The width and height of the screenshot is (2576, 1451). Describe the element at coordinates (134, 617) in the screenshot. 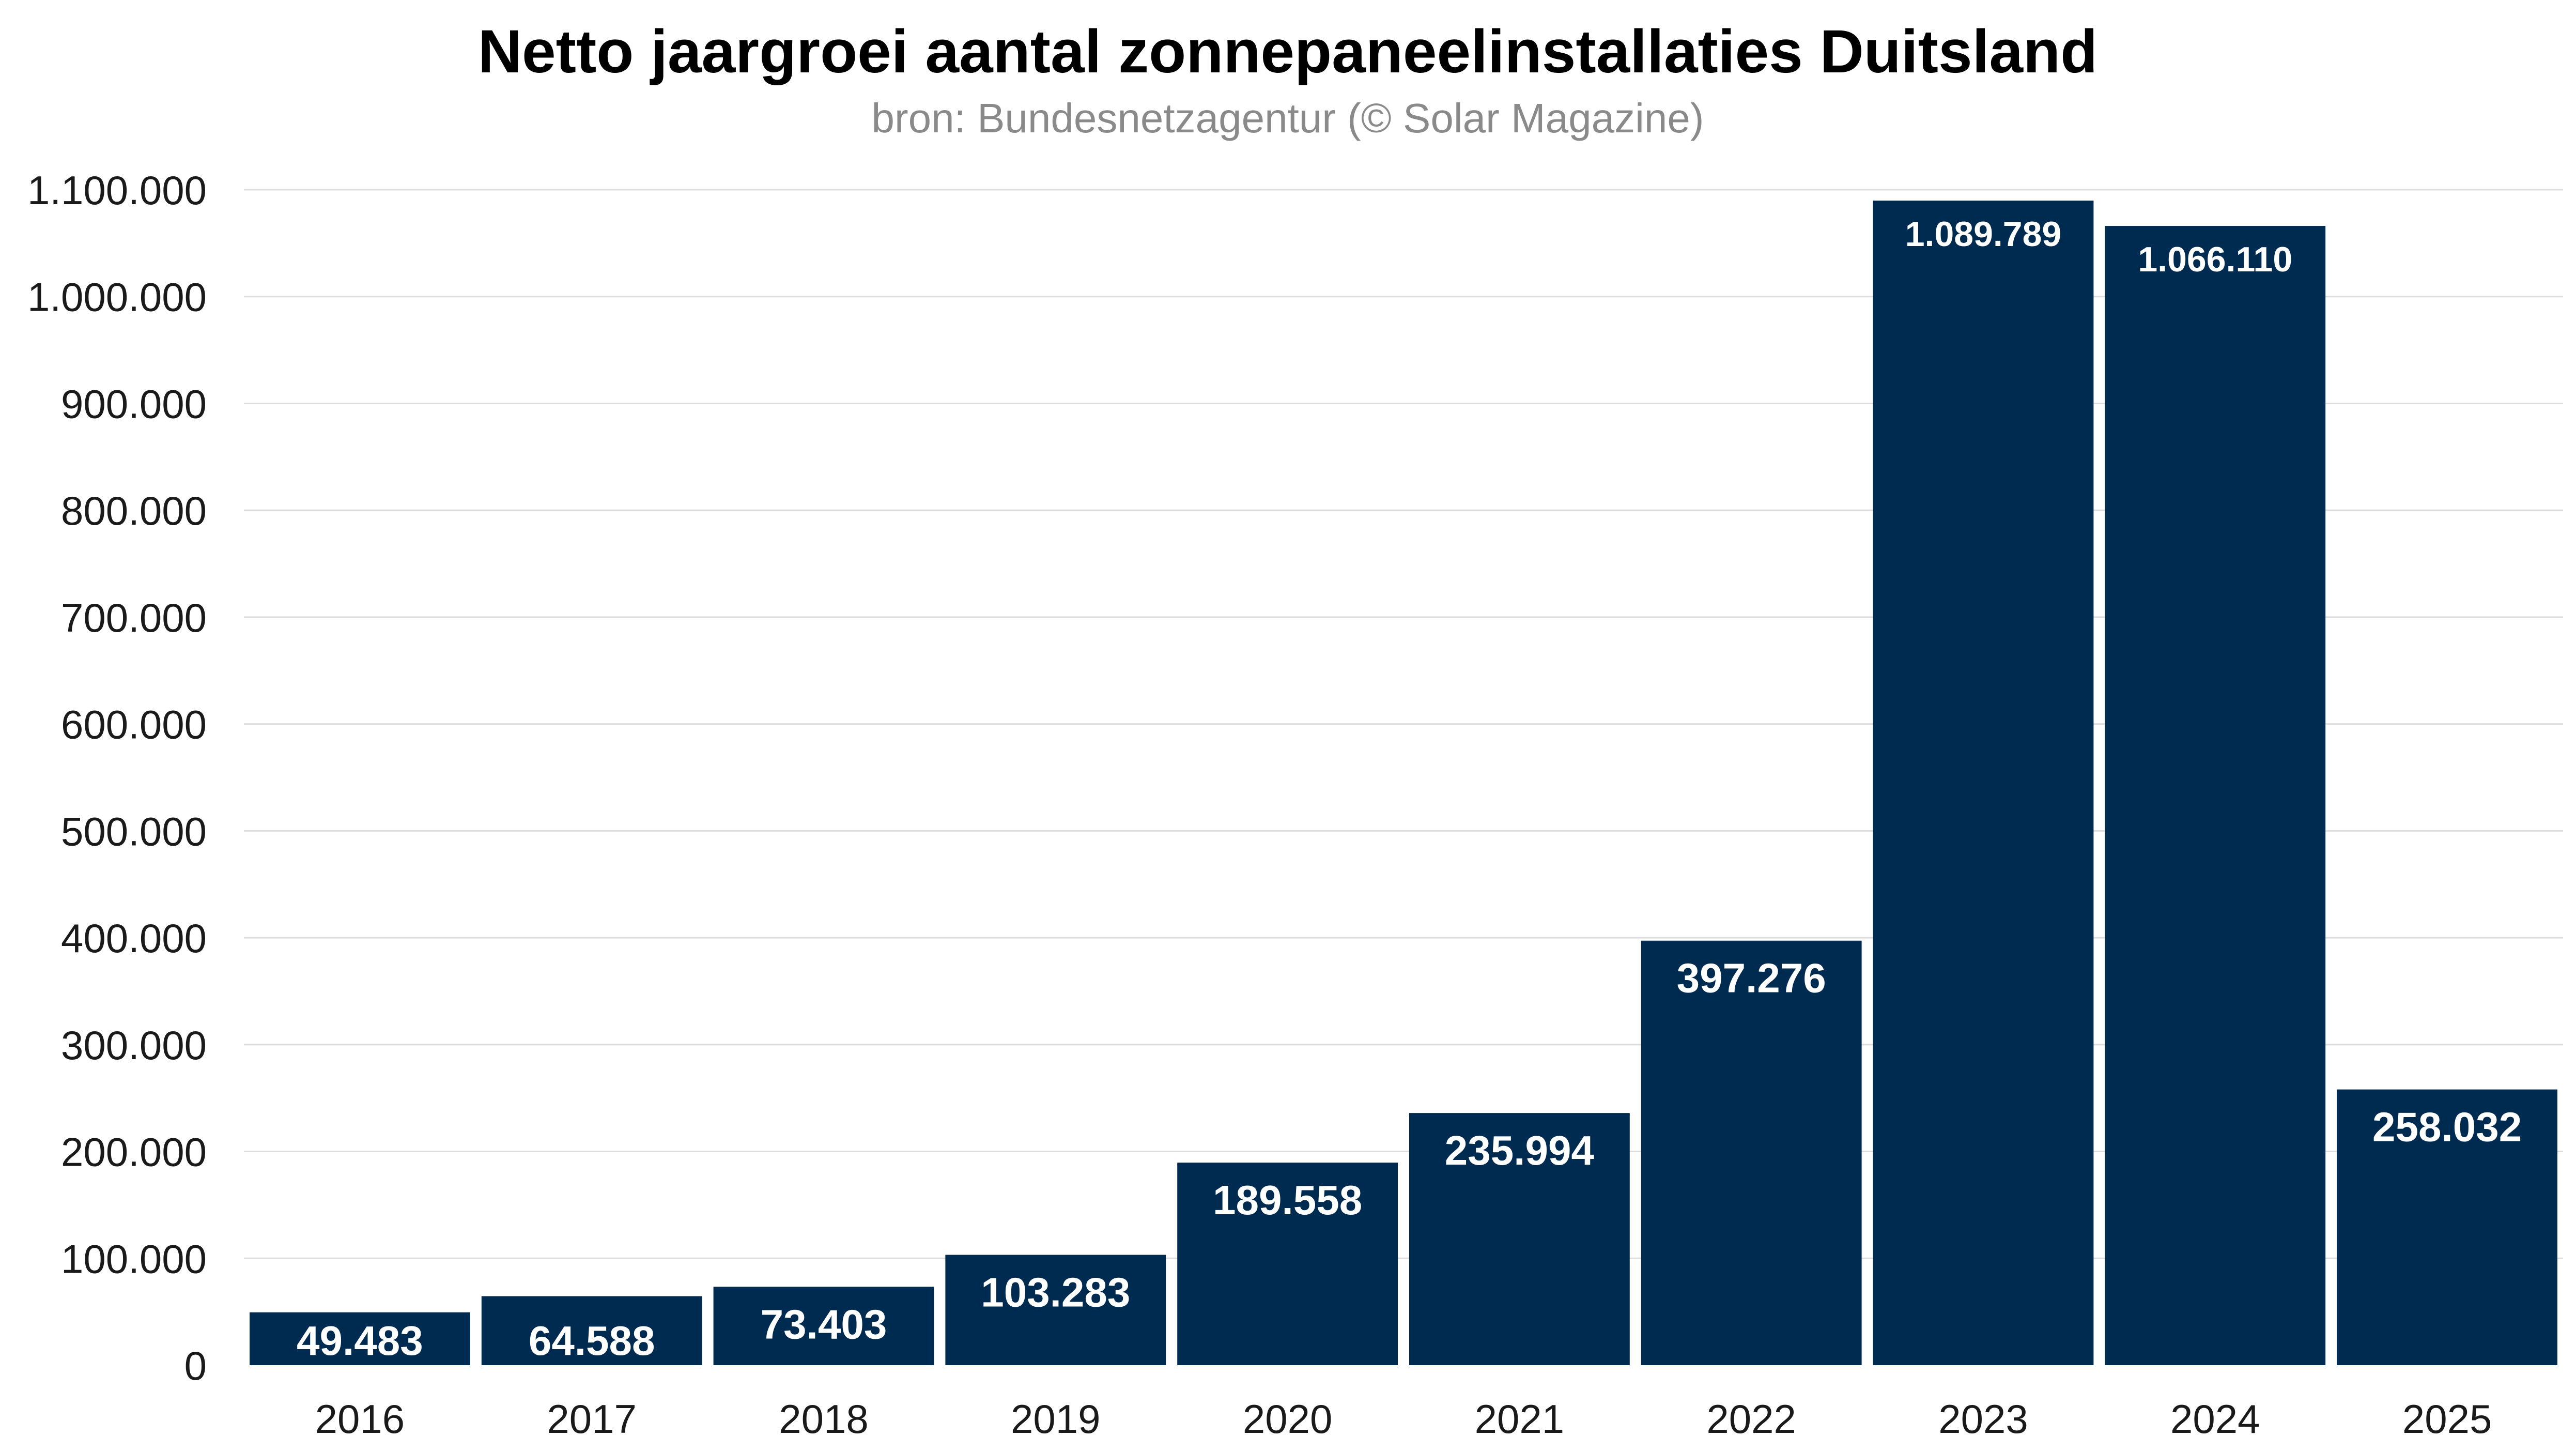

I see `y-tick-label: 700.000` at that location.